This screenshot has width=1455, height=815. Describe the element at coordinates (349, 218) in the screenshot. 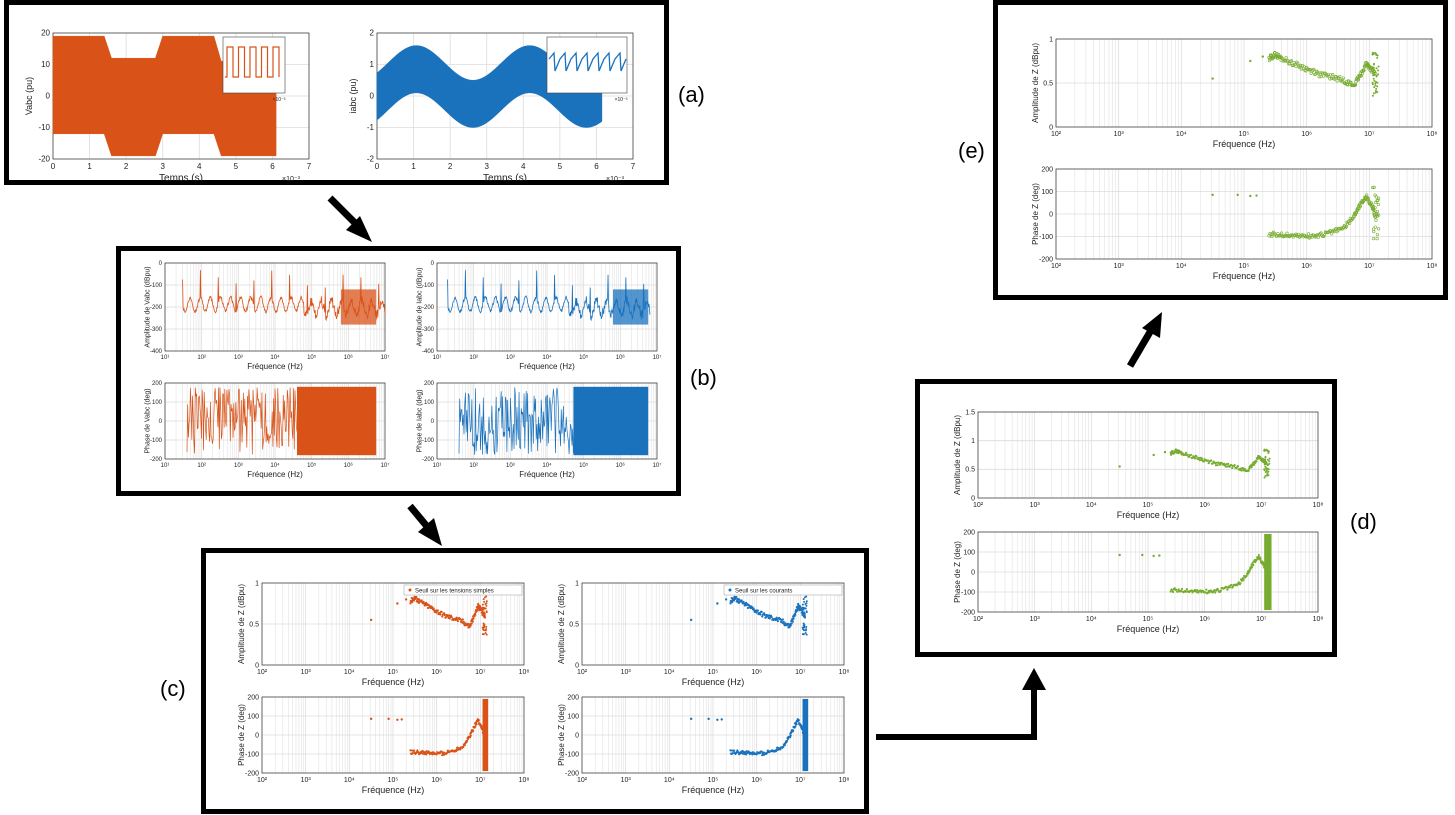

I see `arrow-a-to-b` at that location.